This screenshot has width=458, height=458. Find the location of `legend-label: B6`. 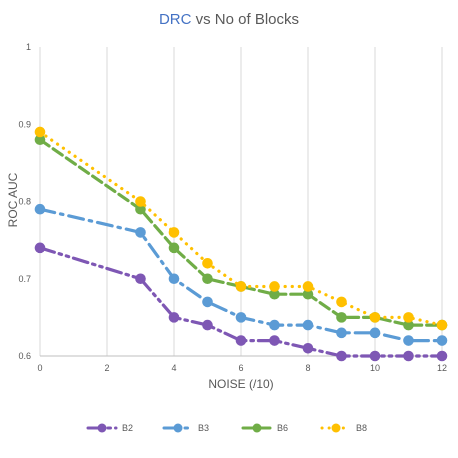

legend-label: B6 is located at coordinates (282, 428).